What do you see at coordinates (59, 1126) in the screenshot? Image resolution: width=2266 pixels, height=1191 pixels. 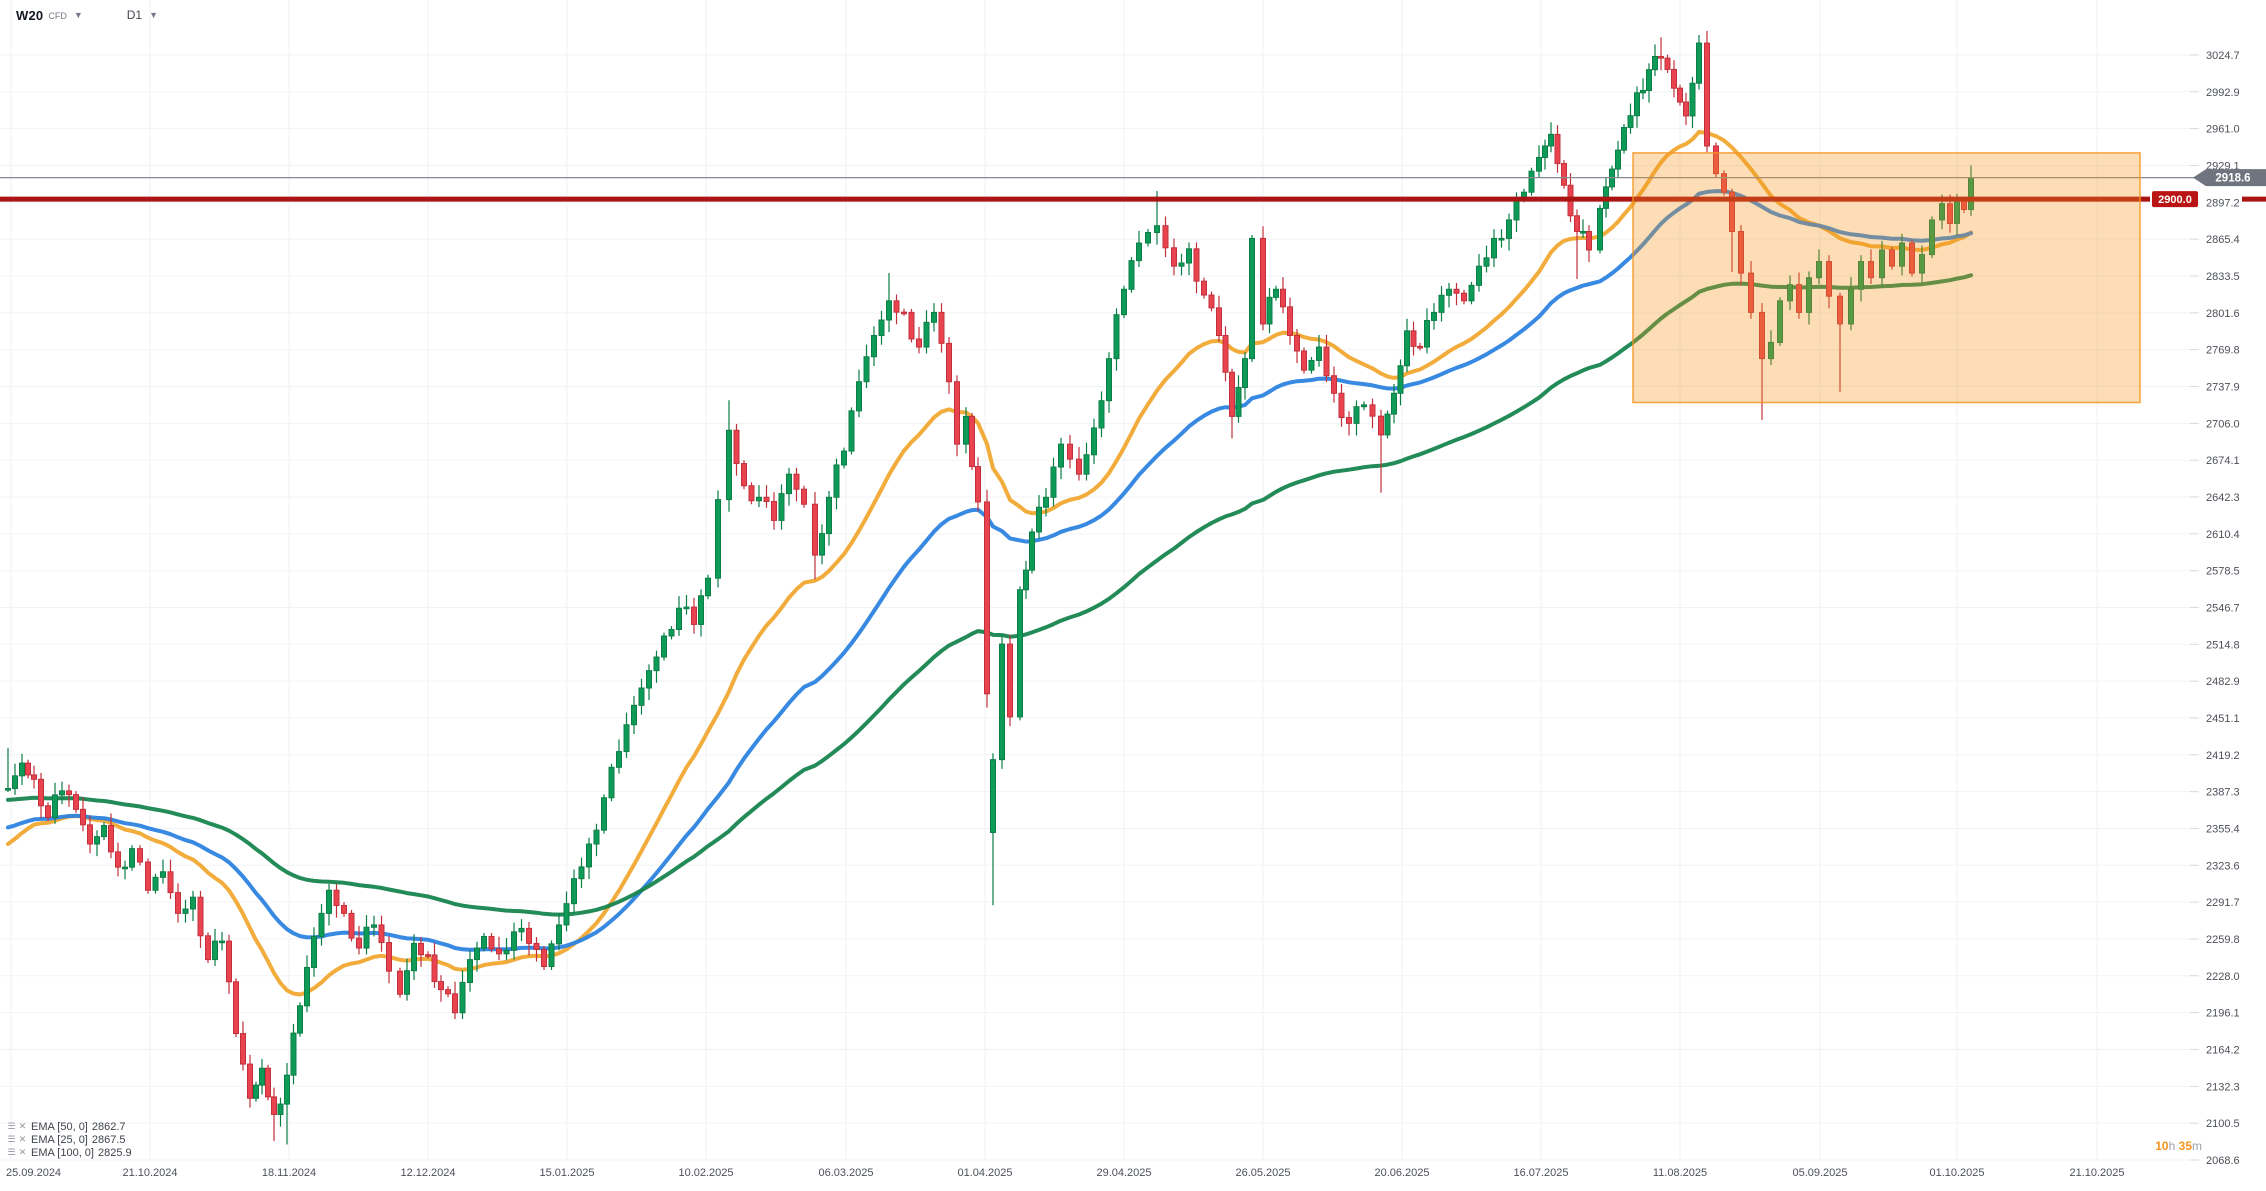 I see `indicator-name: EMA [50, 0]` at bounding box center [59, 1126].